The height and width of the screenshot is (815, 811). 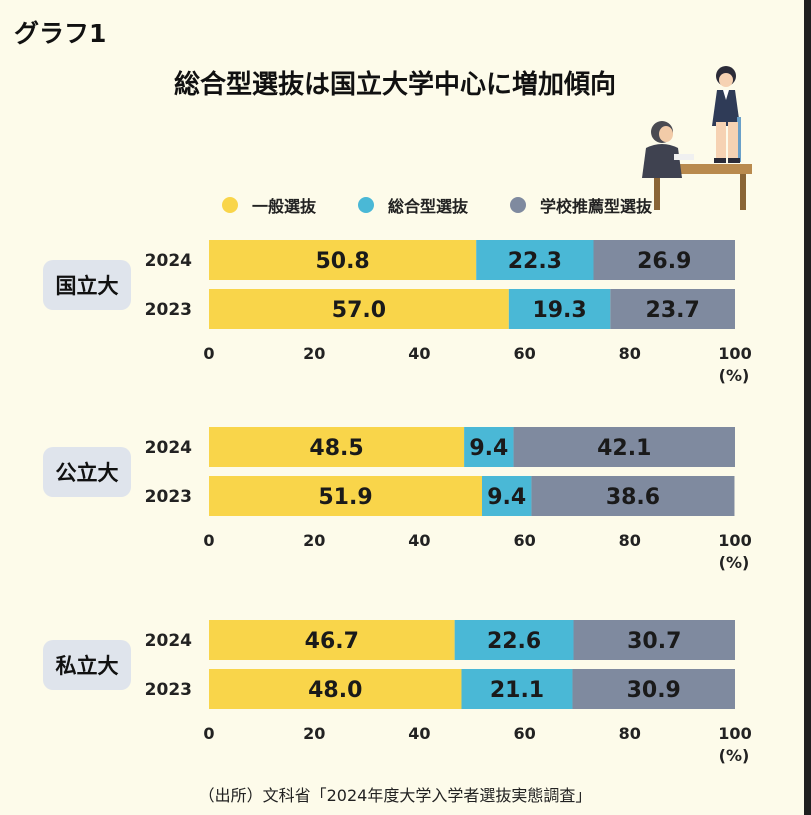 I want to click on data-label: 23.7, so click(x=673, y=310).